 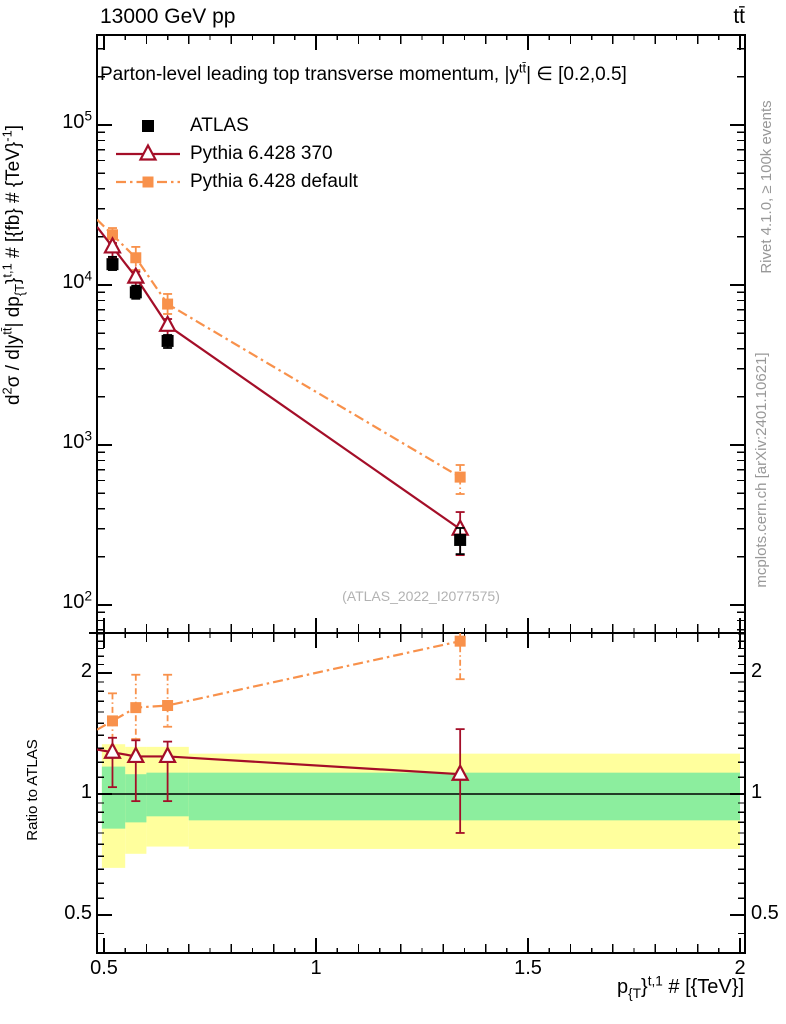 What do you see at coordinates (148, 182) in the screenshot?
I see `legend-marker-pythia-default` at bounding box center [148, 182].